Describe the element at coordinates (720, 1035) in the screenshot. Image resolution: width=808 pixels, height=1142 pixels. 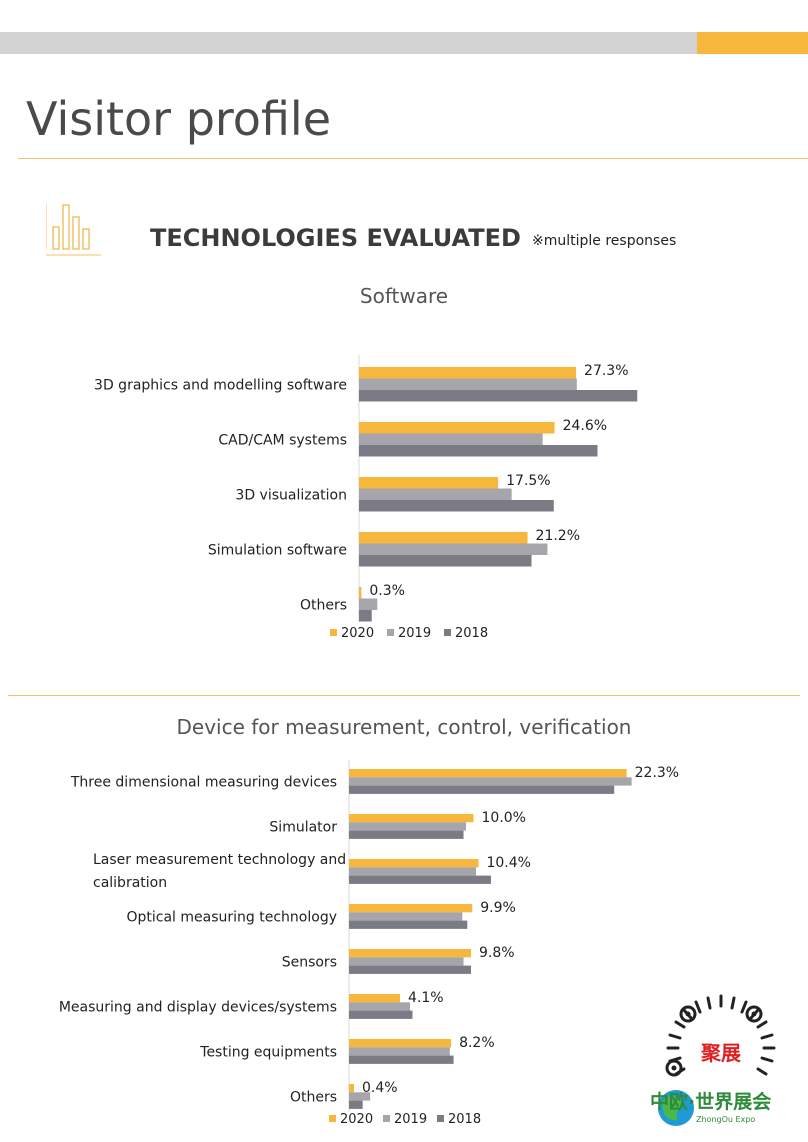
I see `qr-code-icon: 聚展` at that location.